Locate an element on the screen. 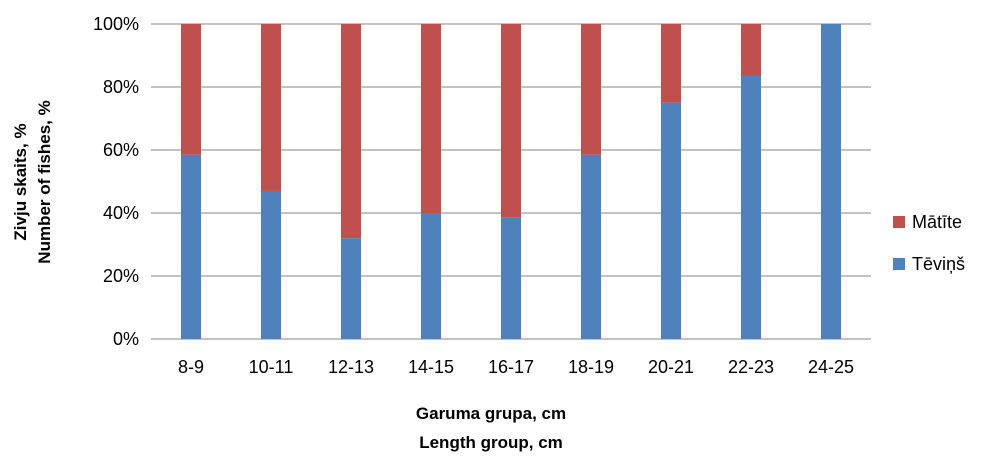 The width and height of the screenshot is (1000, 460). y-tick-label: 0% is located at coordinates (126, 339).